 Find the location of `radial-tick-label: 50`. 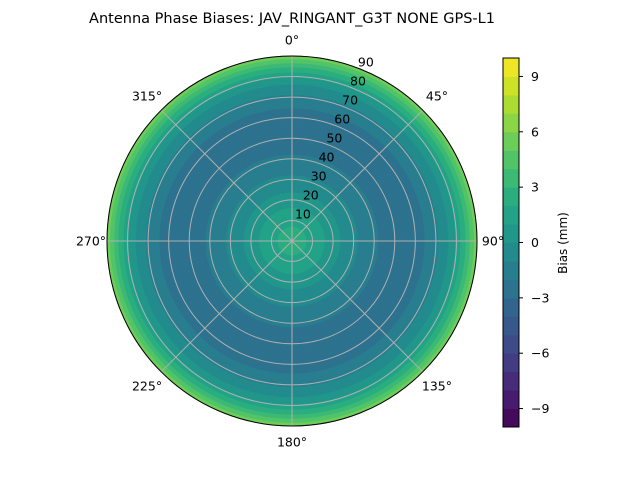

radial-tick-label: 50 is located at coordinates (334, 138).